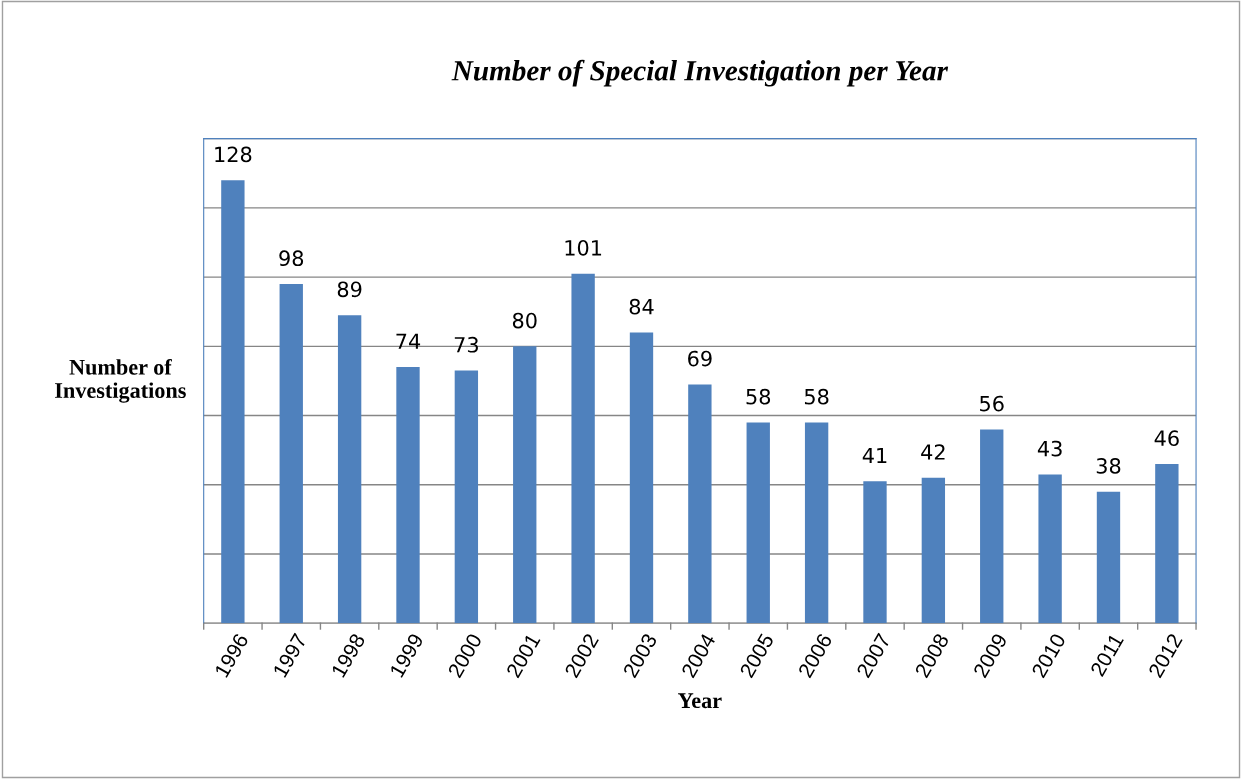 The image size is (1242, 779). I want to click on data-label: 128, so click(233, 154).